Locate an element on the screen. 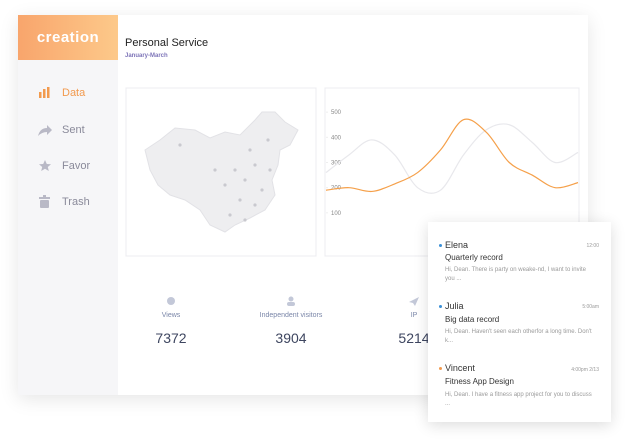  stat-label: IP is located at coordinates (414, 315).